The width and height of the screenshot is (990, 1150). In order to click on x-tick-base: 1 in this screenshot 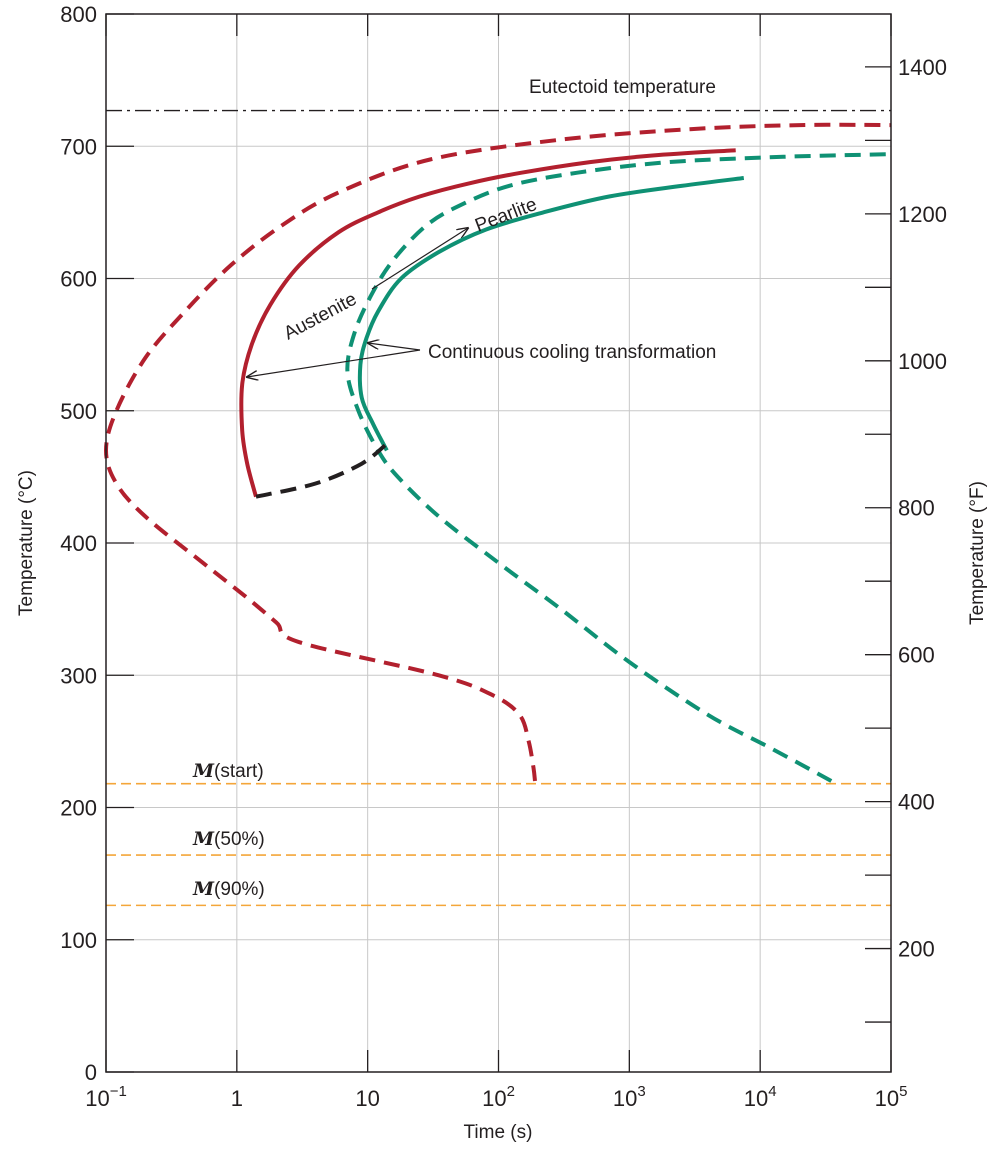, I will do `click(237, 1098)`.